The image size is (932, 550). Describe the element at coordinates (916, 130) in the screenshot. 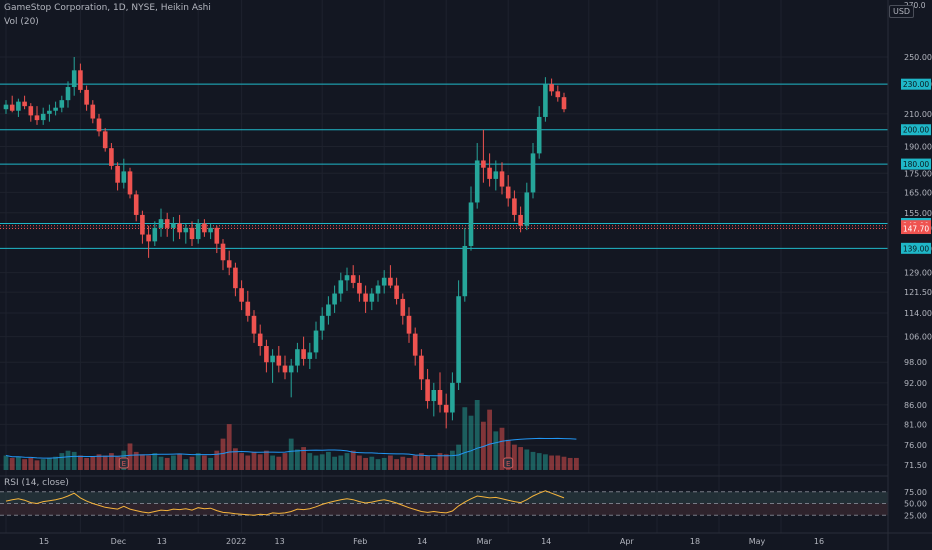

I see `price-badge: 200.00` at that location.